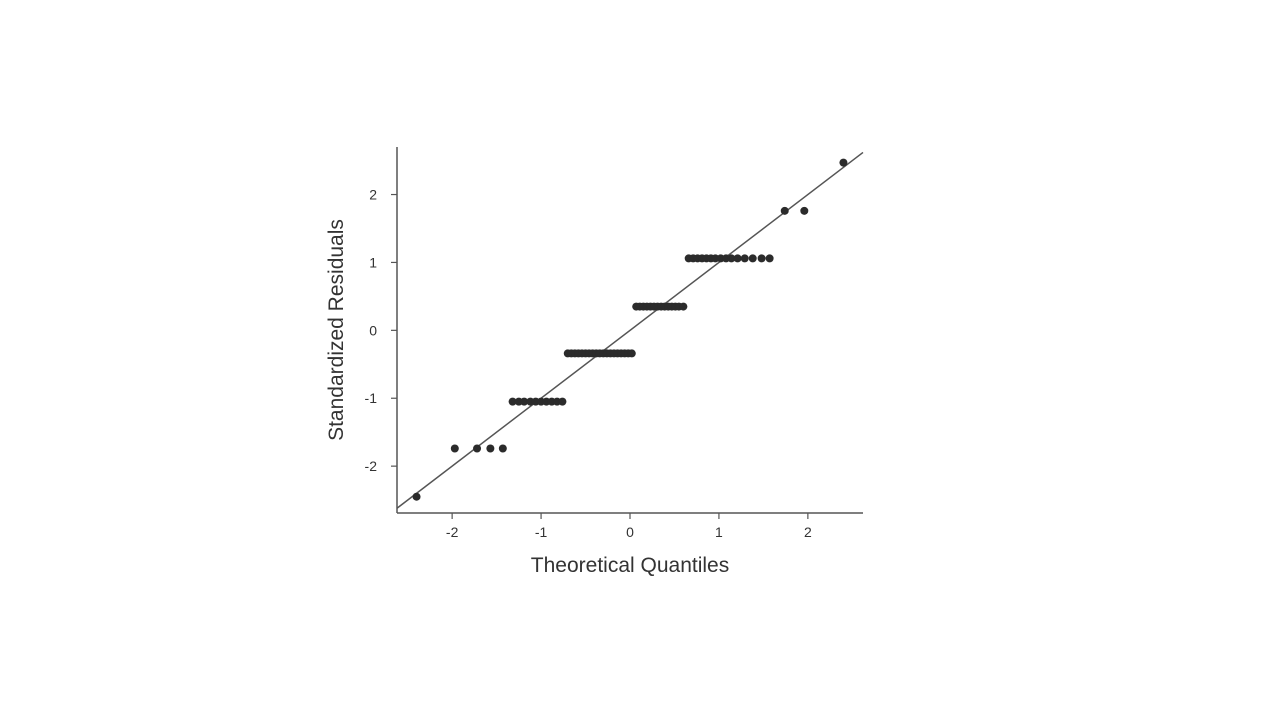 Image resolution: width=1280 pixels, height=720 pixels. What do you see at coordinates (373, 330) in the screenshot?
I see `y-tick-label: 0` at bounding box center [373, 330].